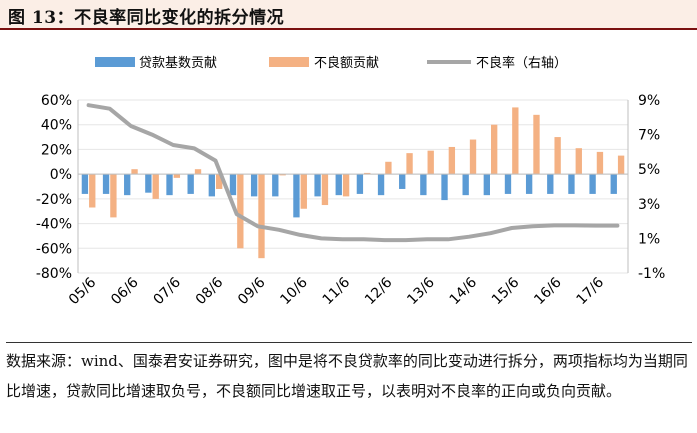 The height and width of the screenshot is (433, 697). Describe the element at coordinates (252, 291) in the screenshot. I see `x-tick-label: 09/6` at that location.